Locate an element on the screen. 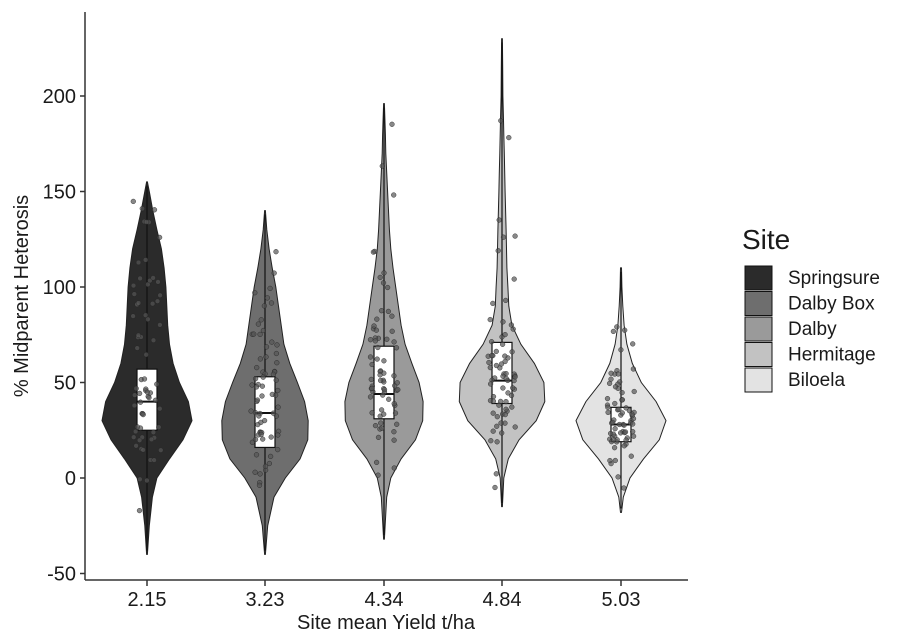  y-tick-label: 0 is located at coordinates (70, 479).